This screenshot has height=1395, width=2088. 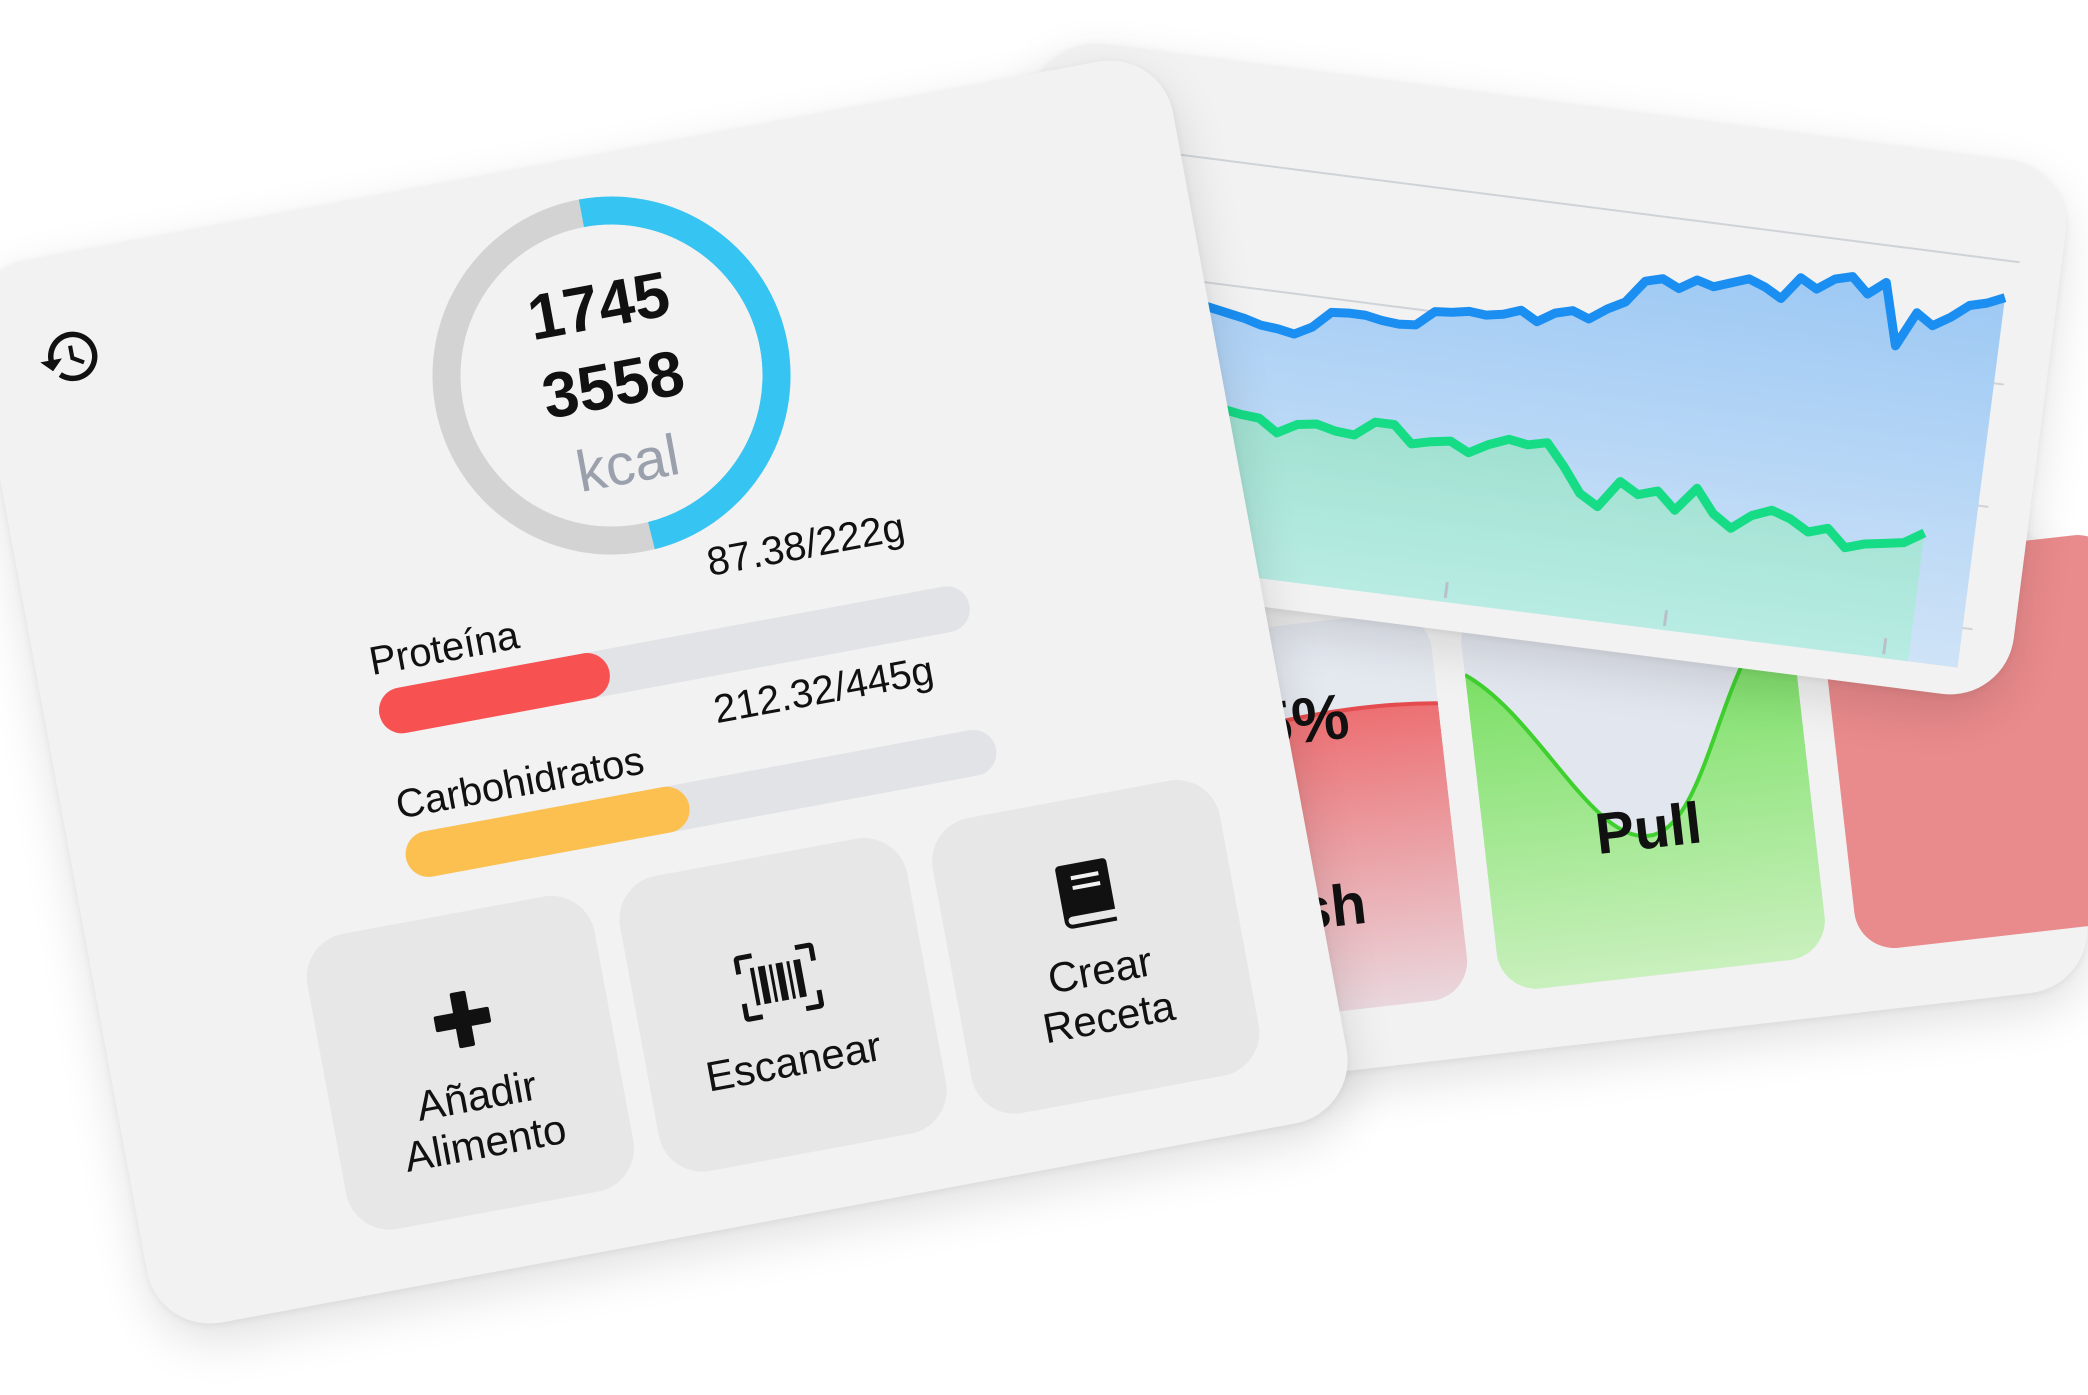 What do you see at coordinates (470, 1062) in the screenshot?
I see `add-food-button: Añadir Alimento` at bounding box center [470, 1062].